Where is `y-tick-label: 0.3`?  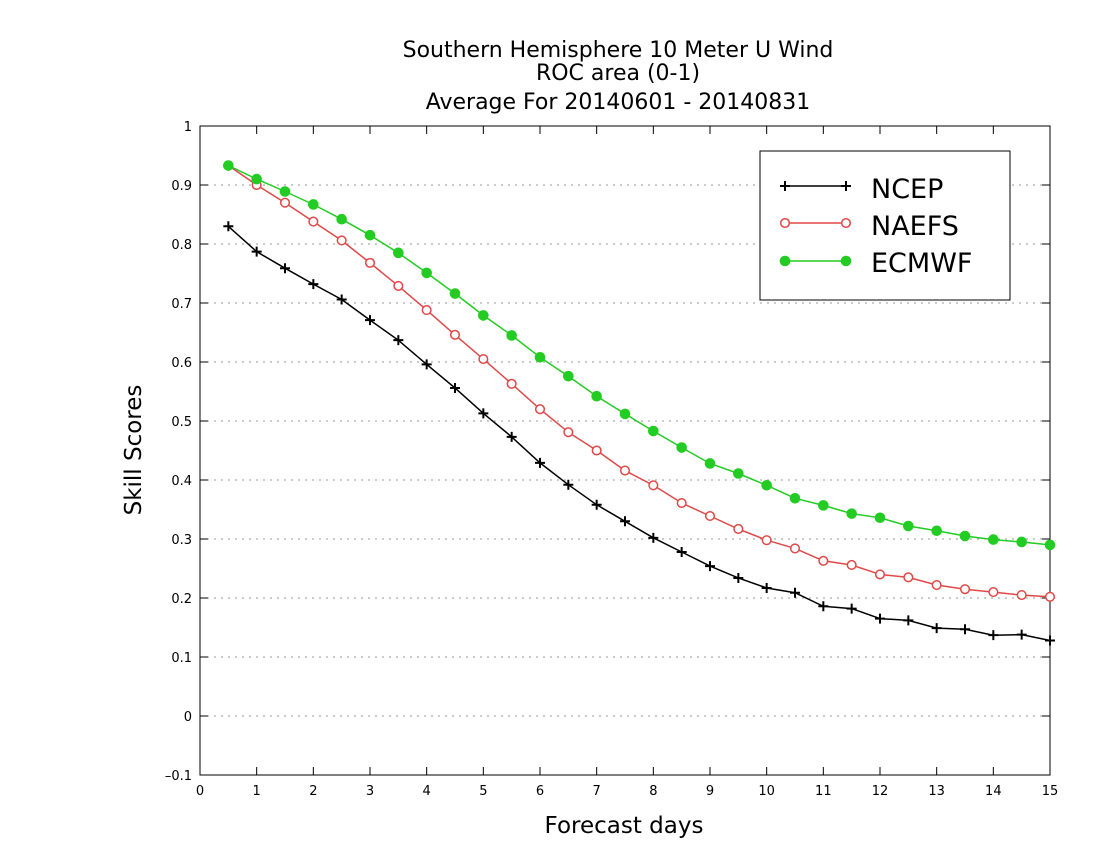
y-tick-label: 0.3 is located at coordinates (181, 540).